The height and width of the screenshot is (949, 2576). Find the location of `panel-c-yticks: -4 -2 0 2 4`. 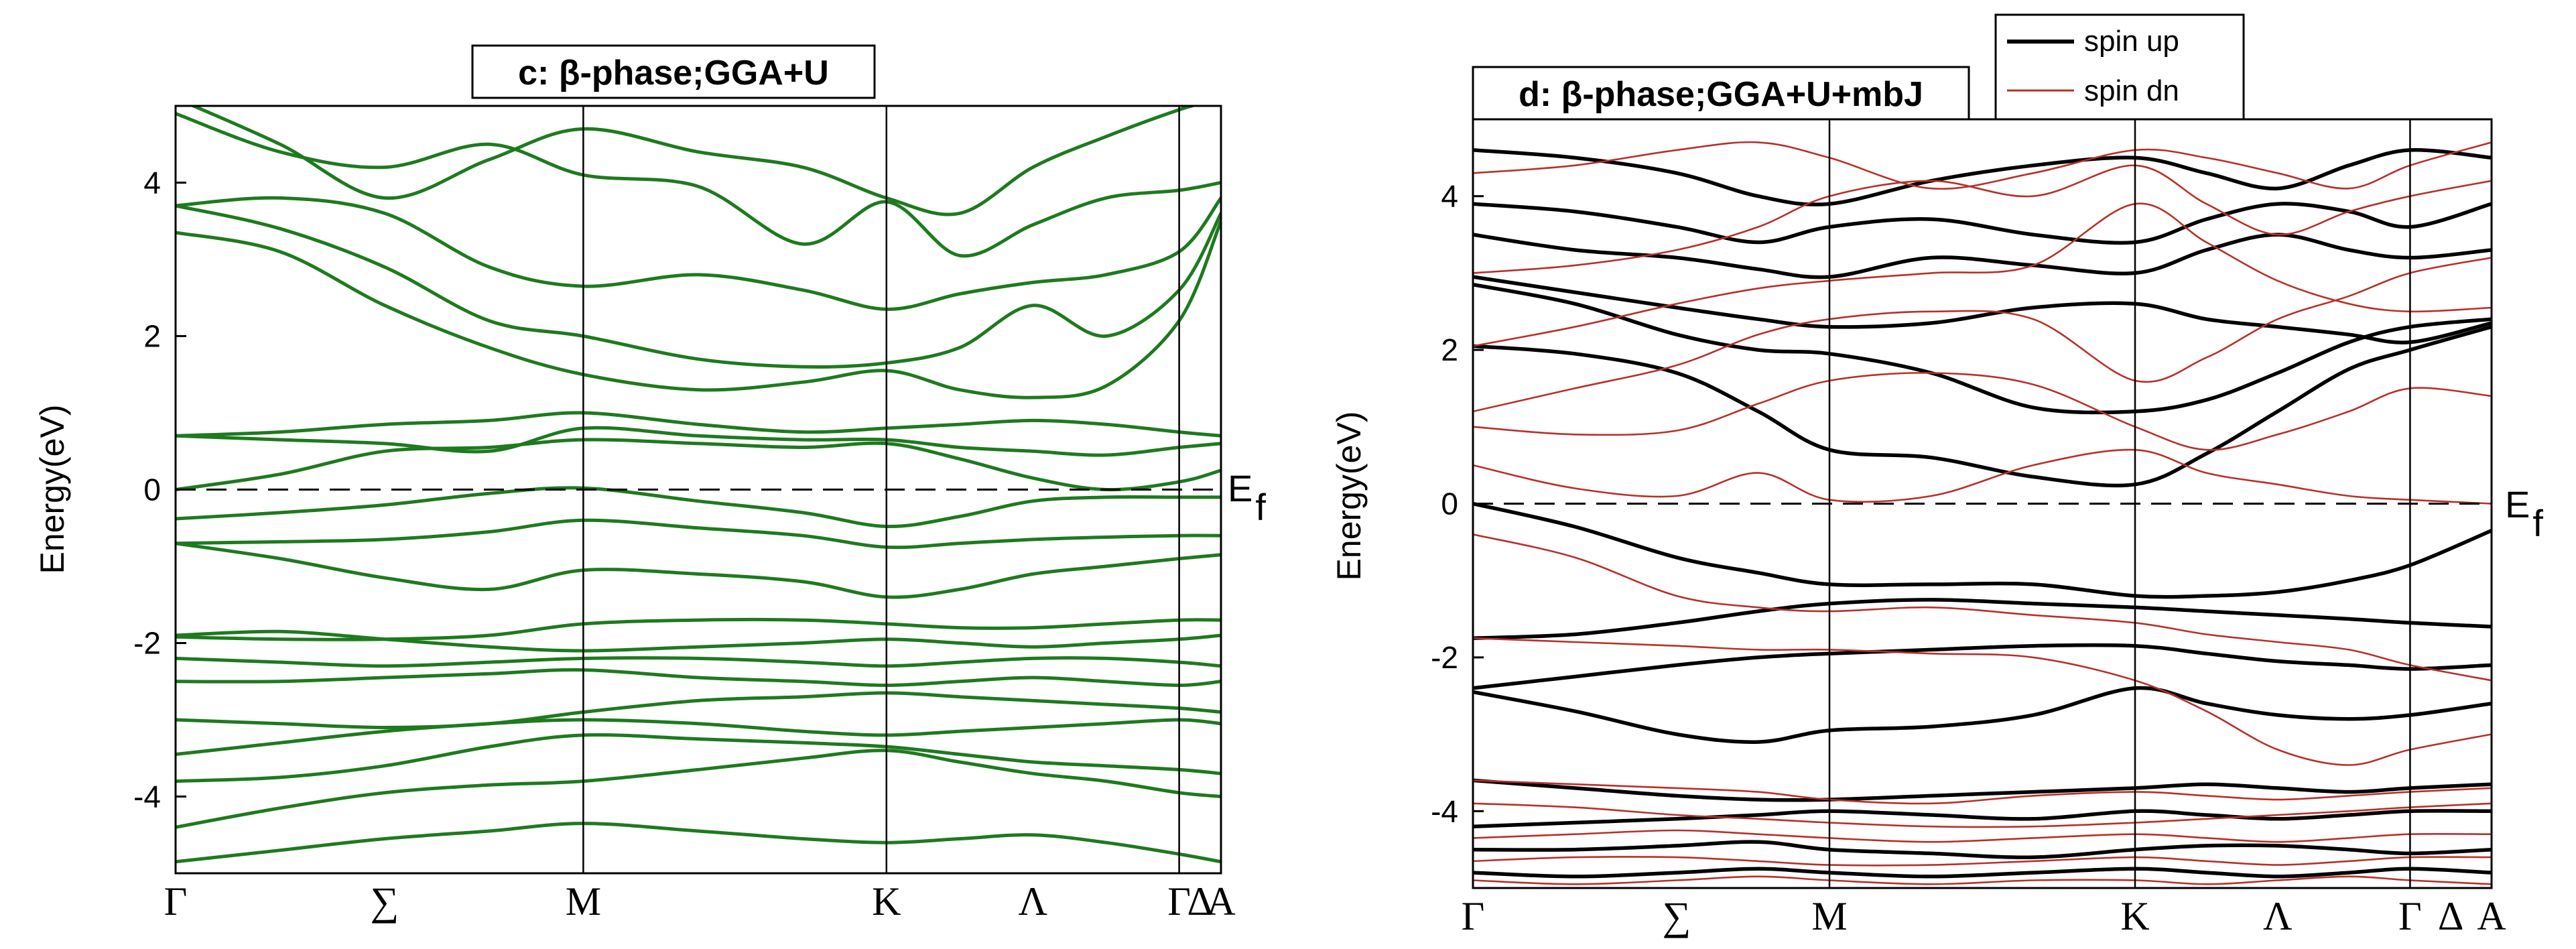

panel-c-yticks: -4 -2 0 2 4 is located at coordinates (159, 490).